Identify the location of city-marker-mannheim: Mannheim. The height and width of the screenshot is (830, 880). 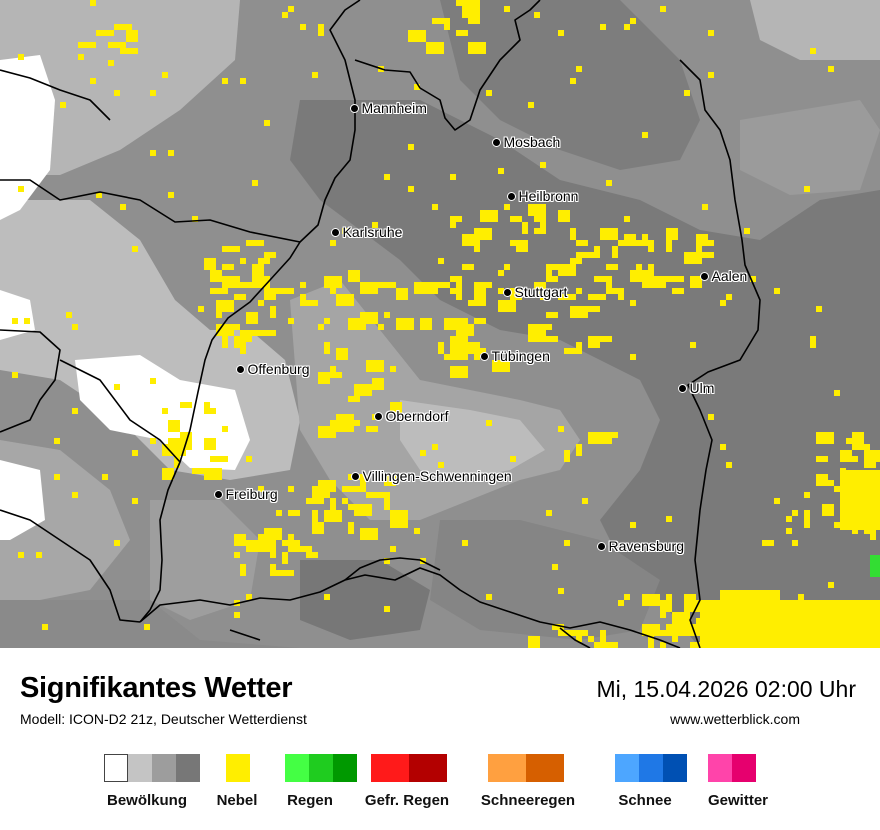
(388, 108).